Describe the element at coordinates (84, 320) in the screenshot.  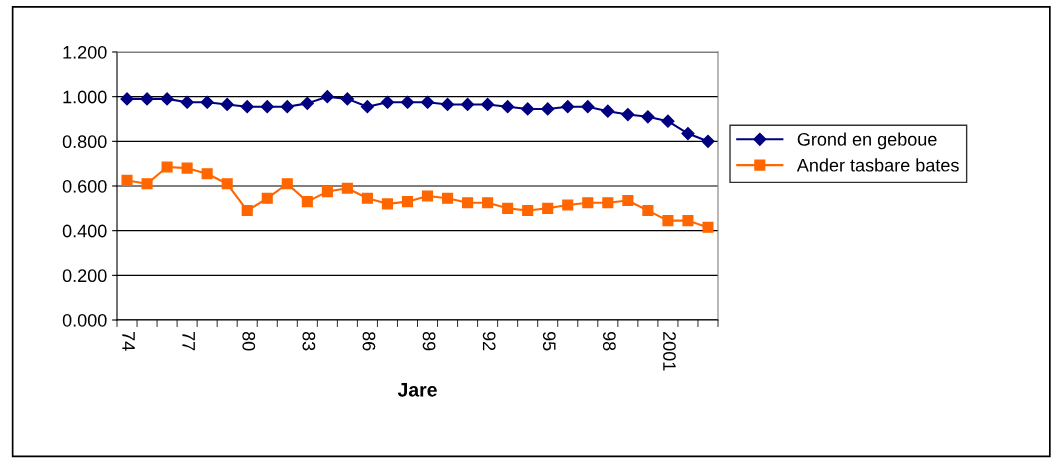
I see `y-tick-label: 0.000` at that location.